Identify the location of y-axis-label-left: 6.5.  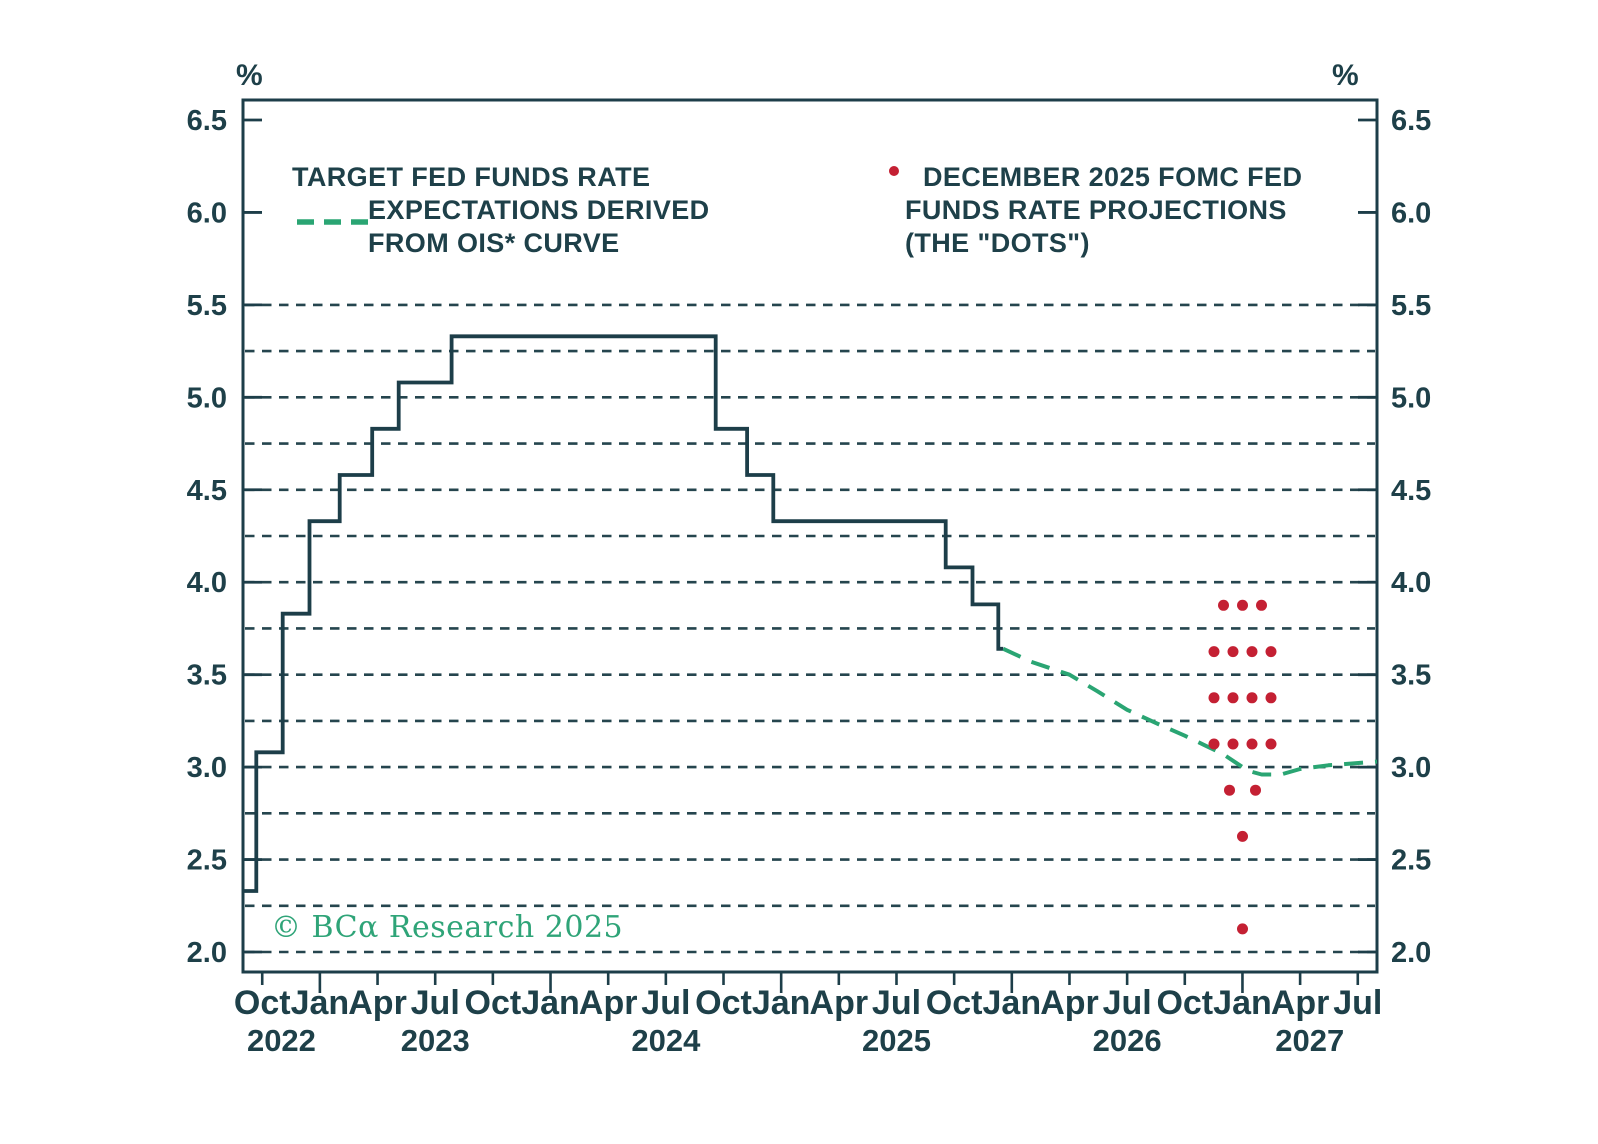
(207, 121).